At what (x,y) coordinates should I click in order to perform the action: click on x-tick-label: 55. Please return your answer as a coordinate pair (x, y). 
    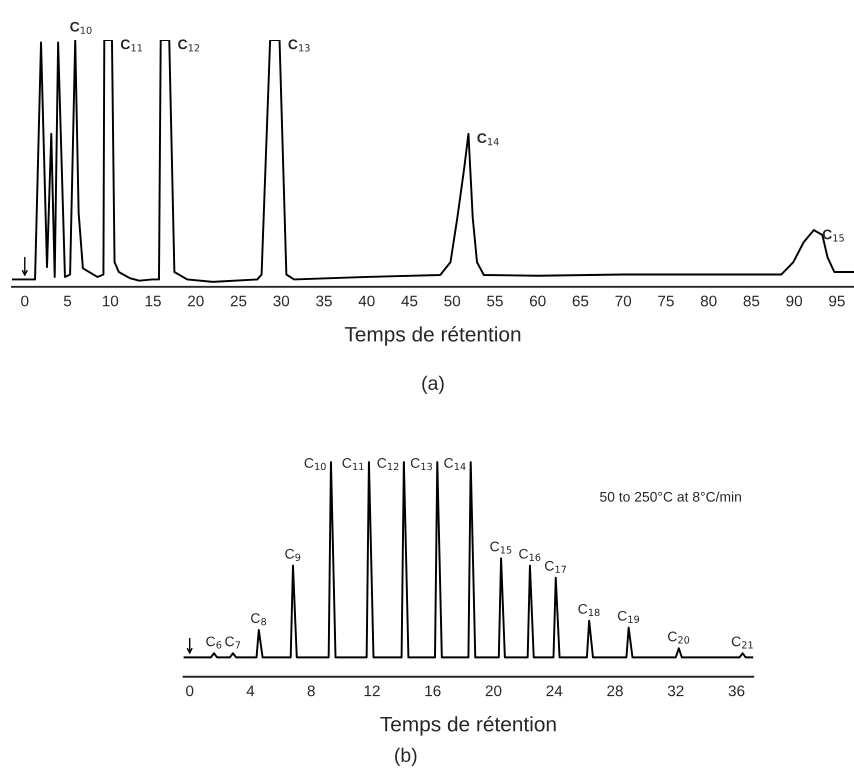
    Looking at the image, I should click on (495, 301).